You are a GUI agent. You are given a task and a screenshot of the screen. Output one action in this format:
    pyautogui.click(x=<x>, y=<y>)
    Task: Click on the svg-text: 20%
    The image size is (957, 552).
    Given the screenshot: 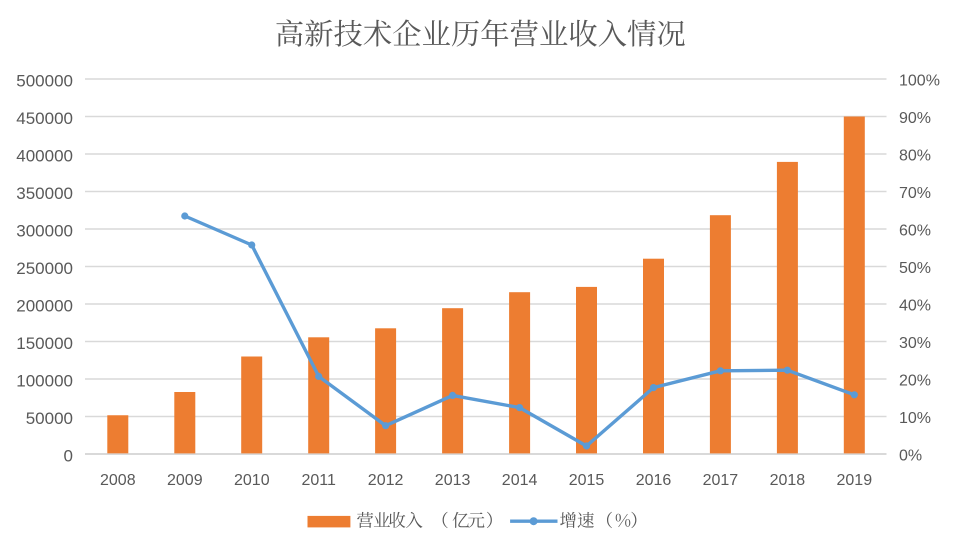 What is the action you would take?
    pyautogui.click(x=915, y=381)
    